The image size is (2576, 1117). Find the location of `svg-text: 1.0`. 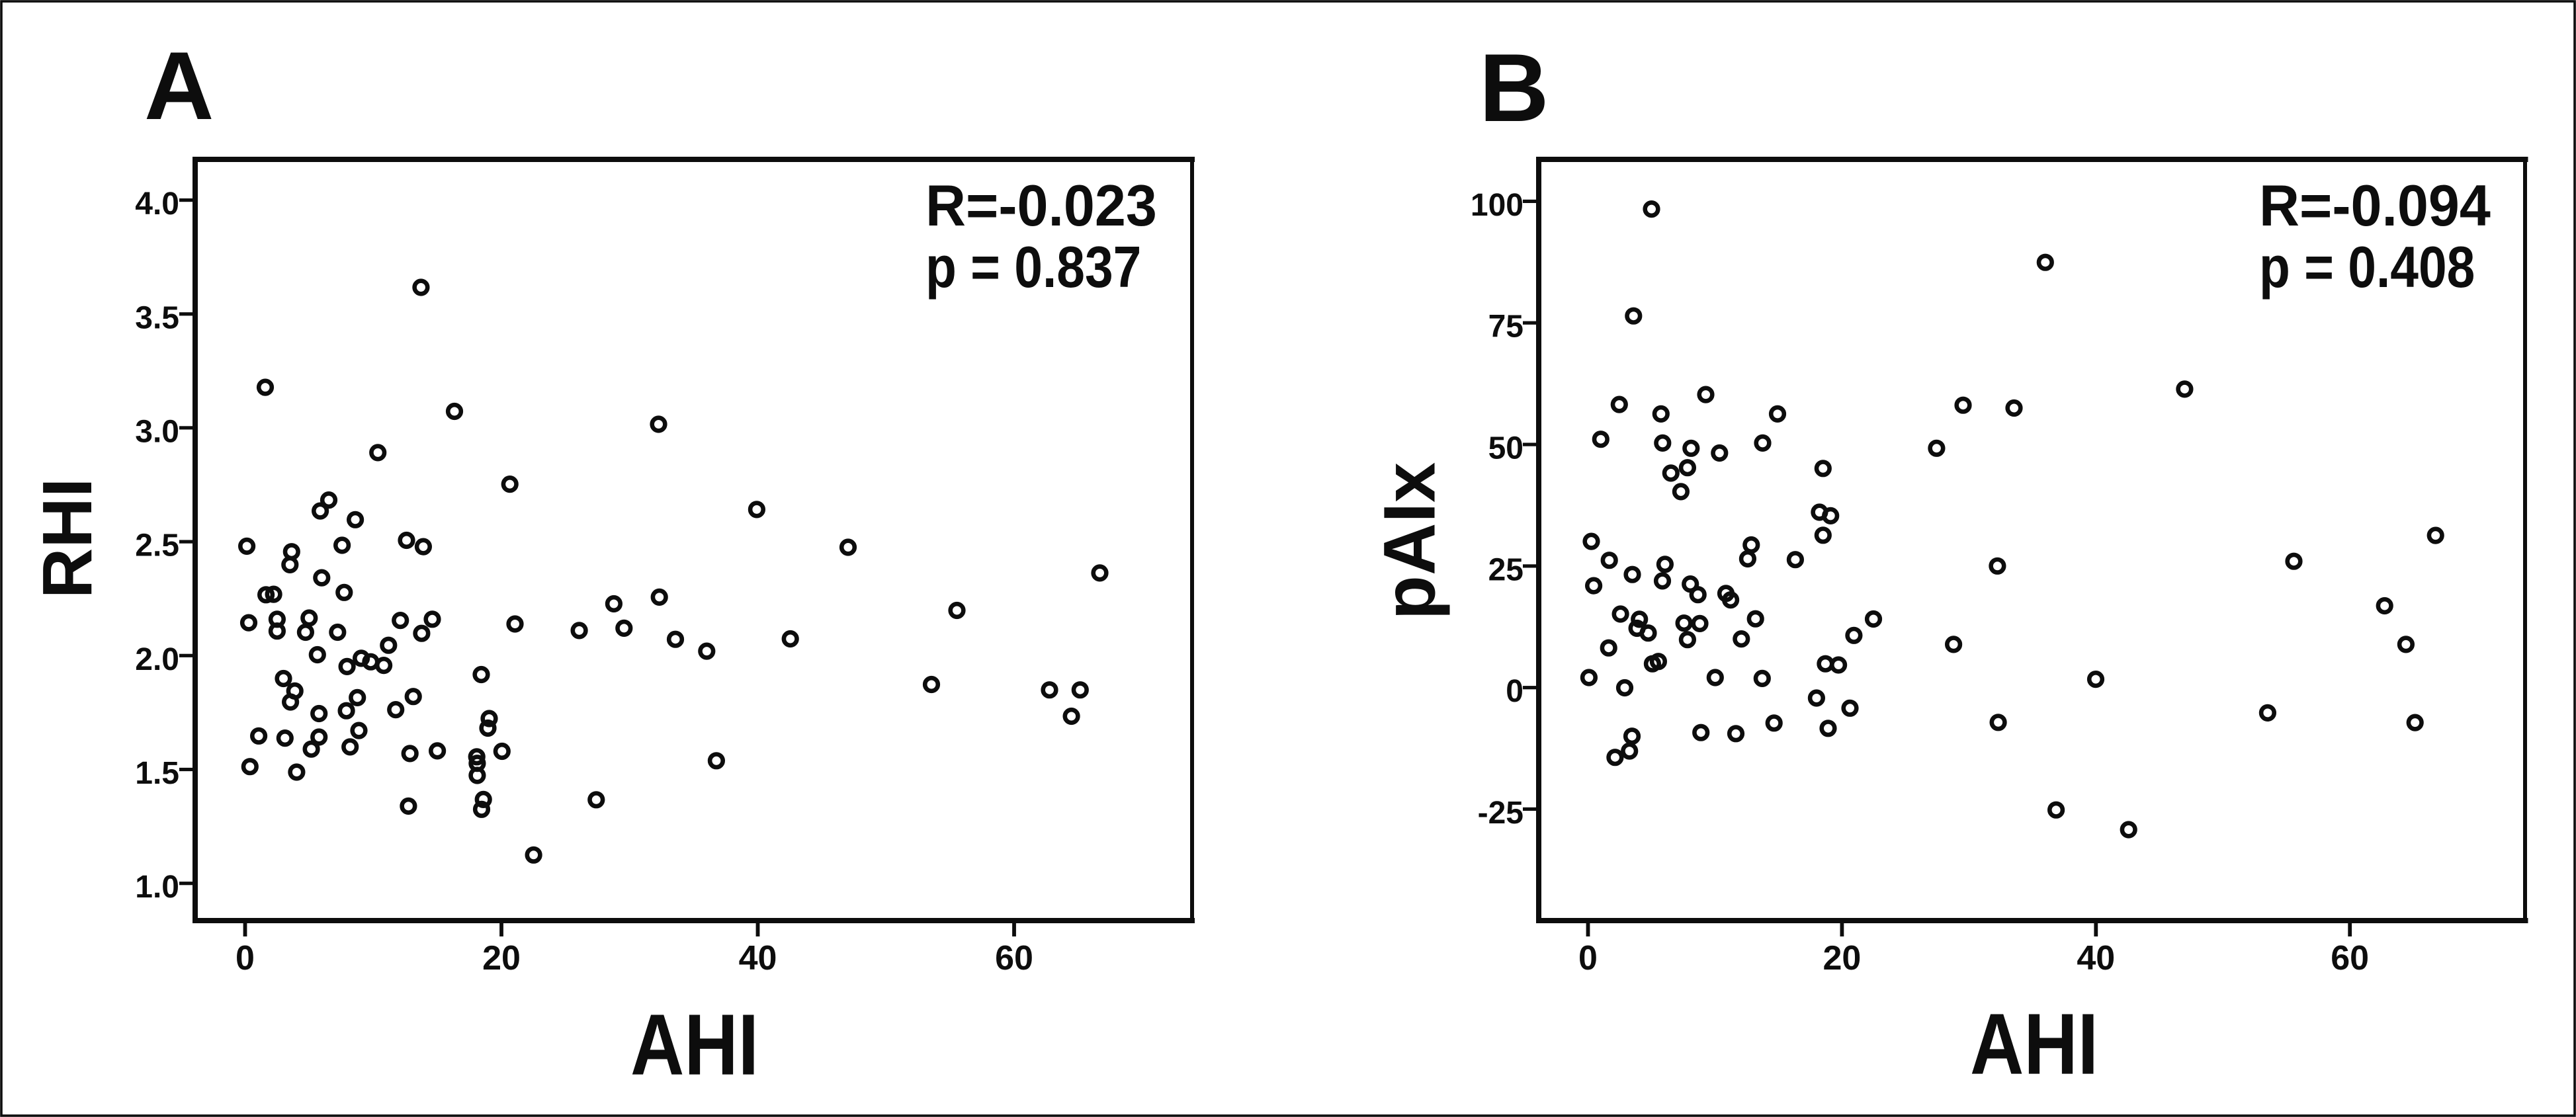

svg-text: 1.0 is located at coordinates (157, 887).